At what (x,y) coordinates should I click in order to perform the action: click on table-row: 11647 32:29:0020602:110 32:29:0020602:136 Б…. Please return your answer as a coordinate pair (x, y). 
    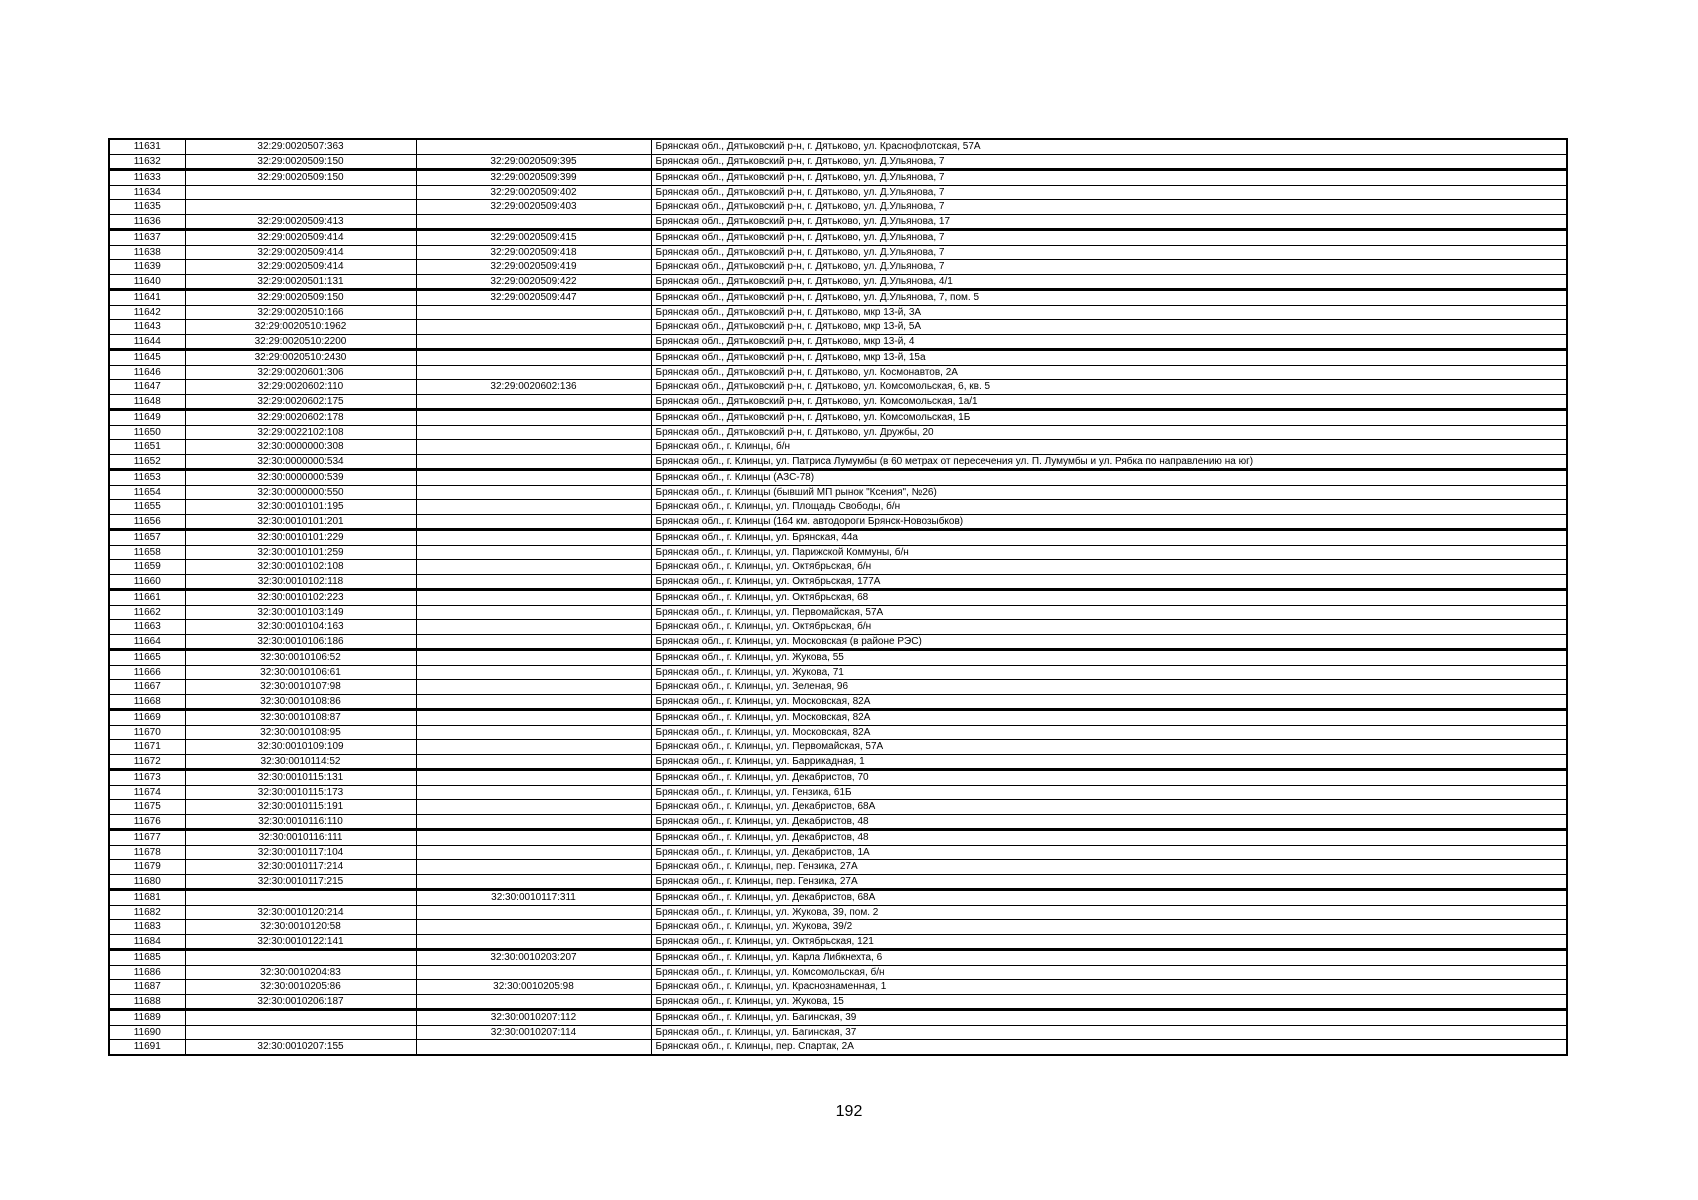
    Looking at the image, I should click on (838, 387).